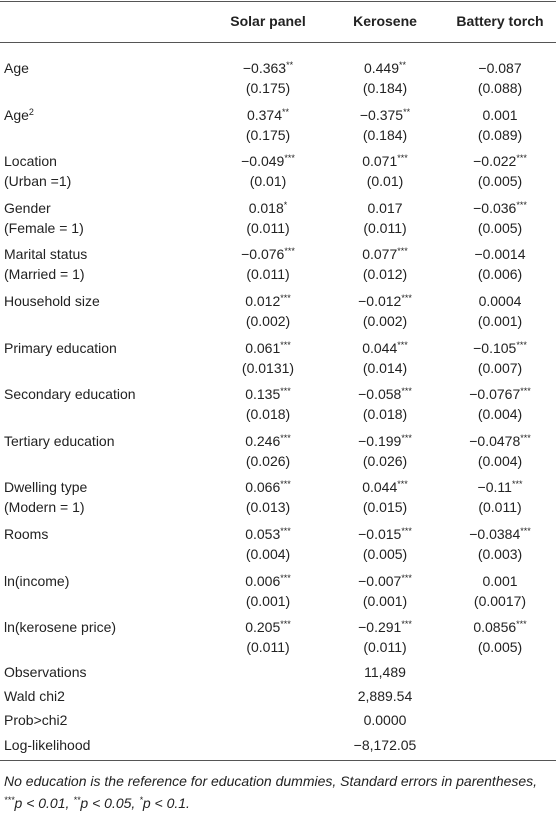  I want to click on std-error: (0.002), so click(268, 321).